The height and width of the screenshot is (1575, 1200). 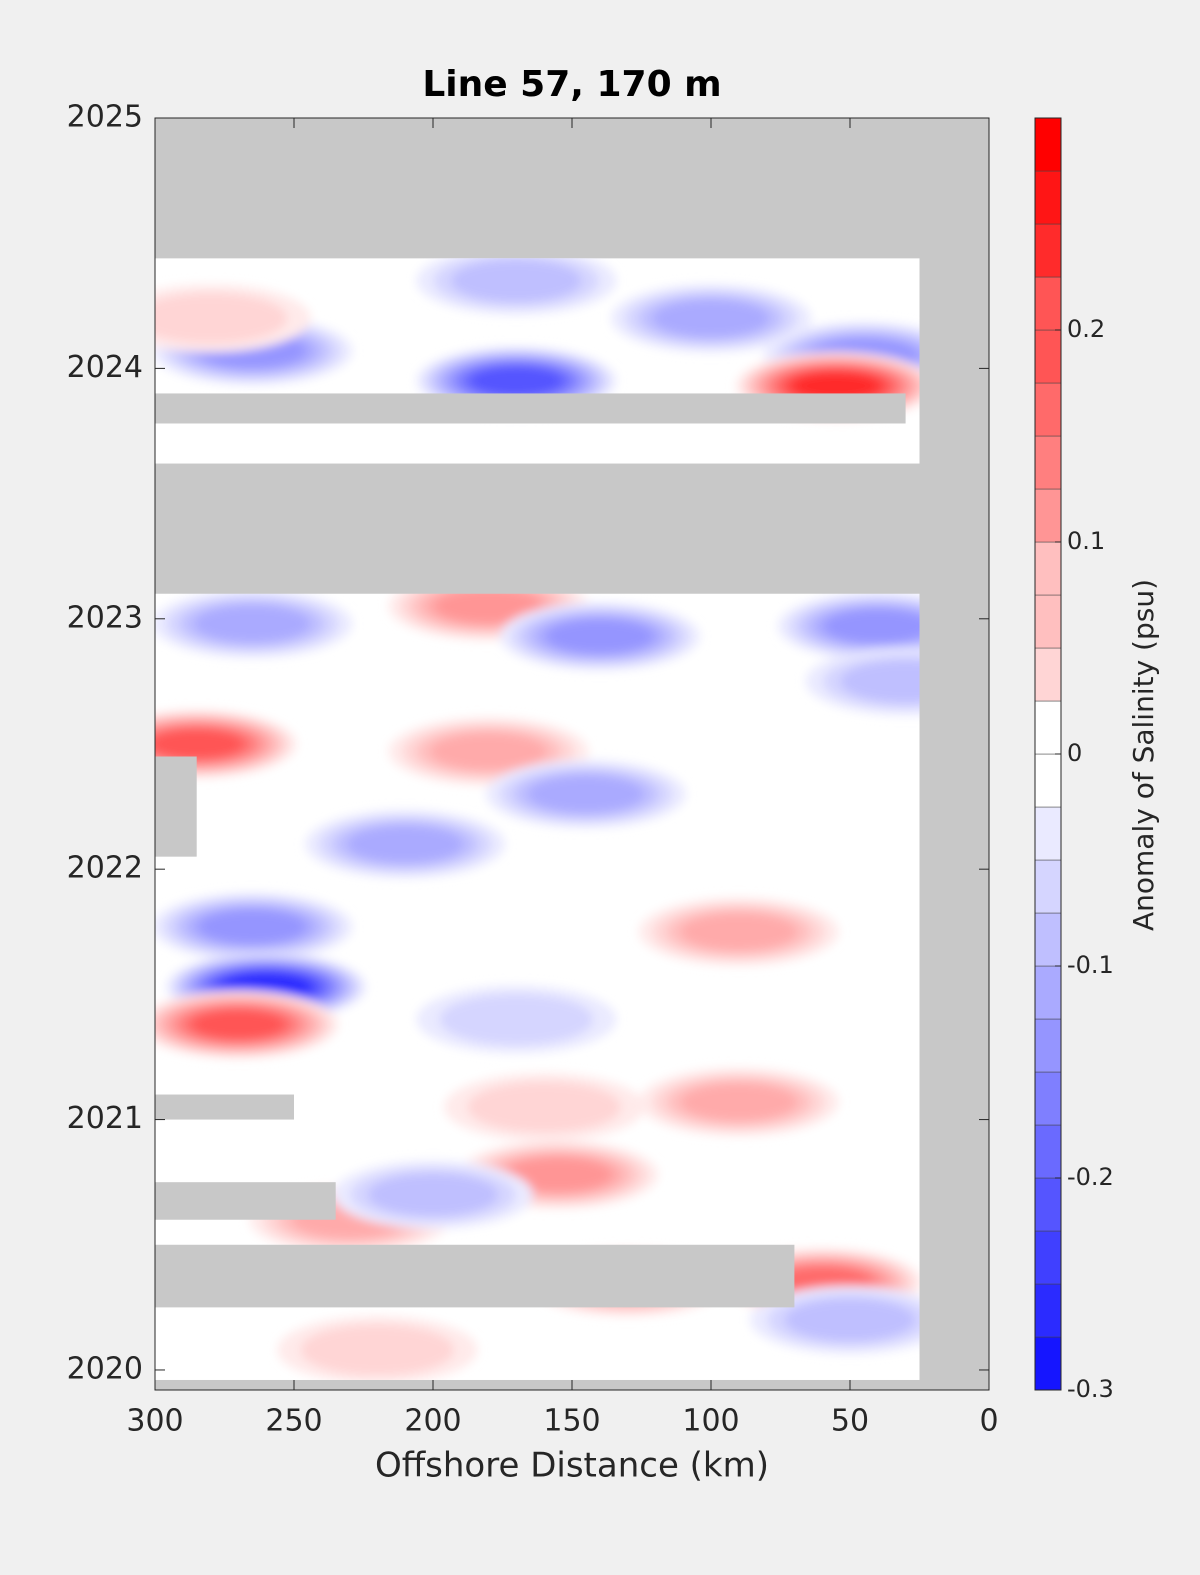 I want to click on y-tick-label: 2022, so click(x=105, y=868).